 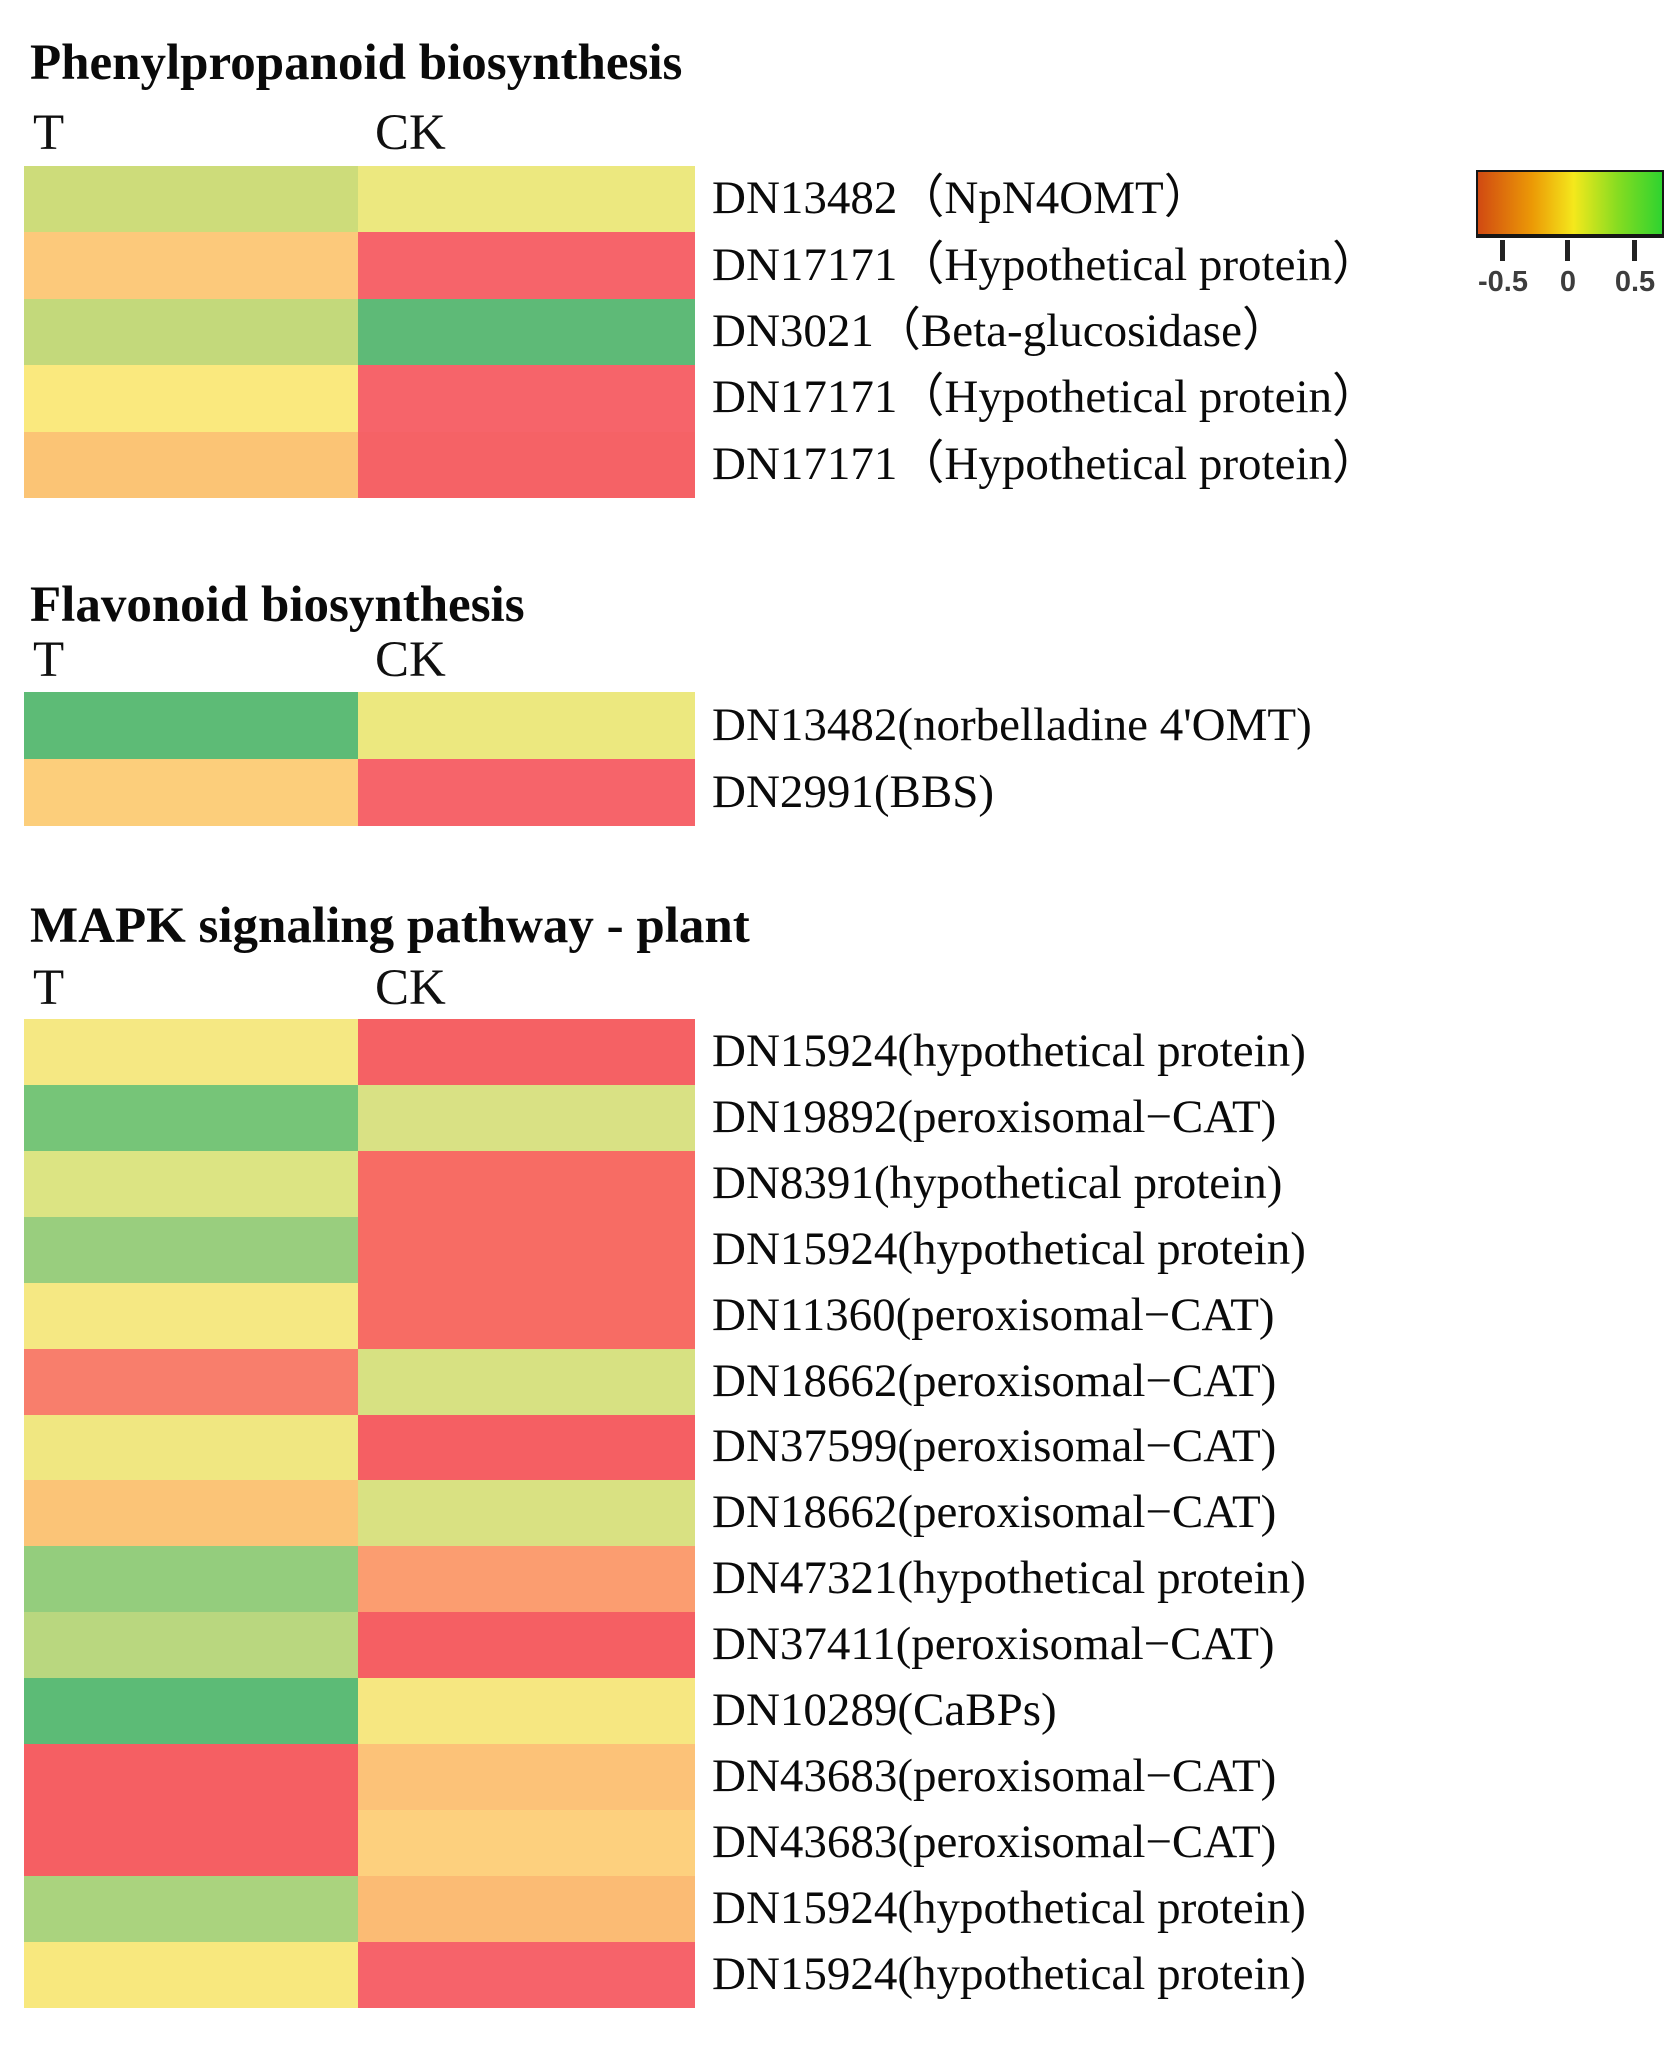 What do you see at coordinates (1635, 282) in the screenshot?
I see `colorbar-tick-label-high: 0.5` at bounding box center [1635, 282].